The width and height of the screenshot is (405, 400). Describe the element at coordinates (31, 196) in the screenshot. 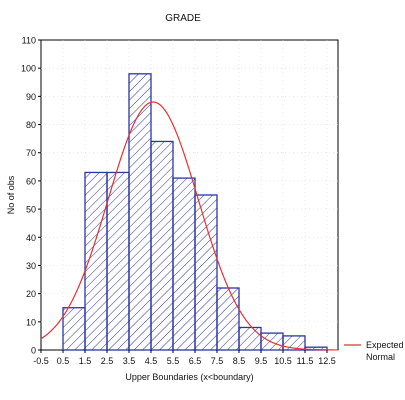

I see `y-axis: 0 10 20 30 40 50 60 70 80 90 100 110` at that location.